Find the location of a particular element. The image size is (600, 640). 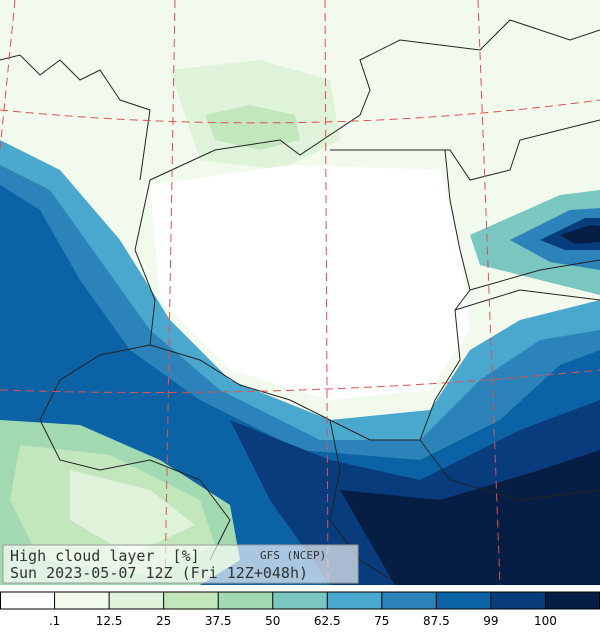

tick-label: 25 is located at coordinates (163, 621).